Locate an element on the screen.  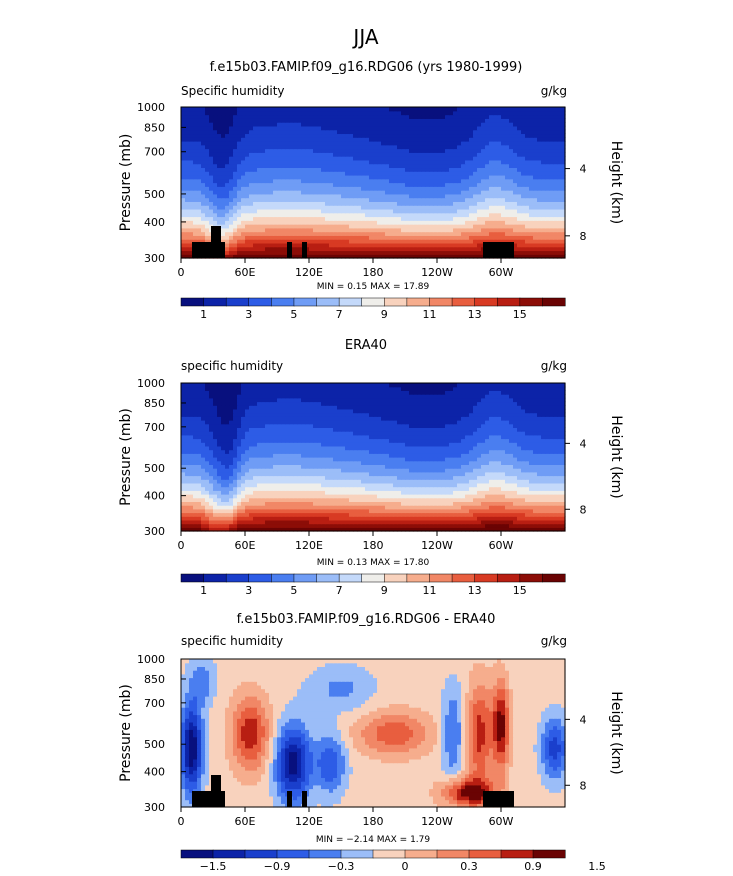
colorbar-bin is located at coordinates (237, 302).